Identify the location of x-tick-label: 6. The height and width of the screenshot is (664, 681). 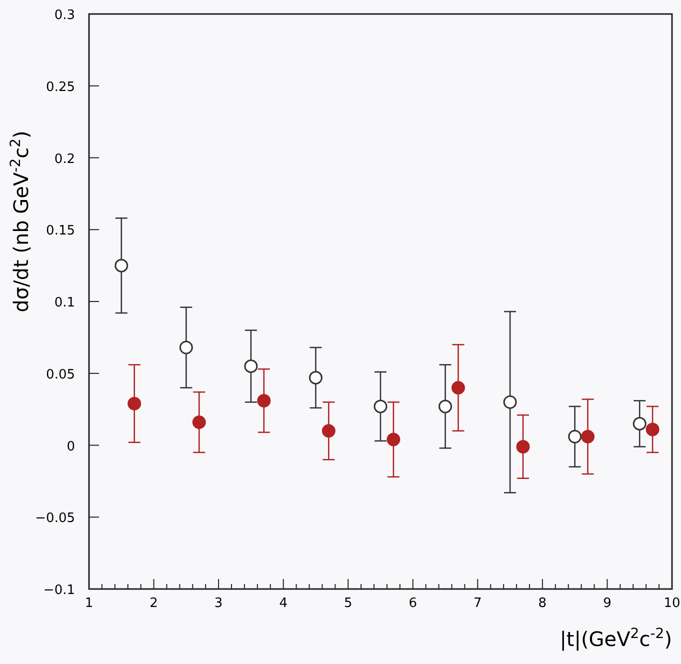
(413, 603).